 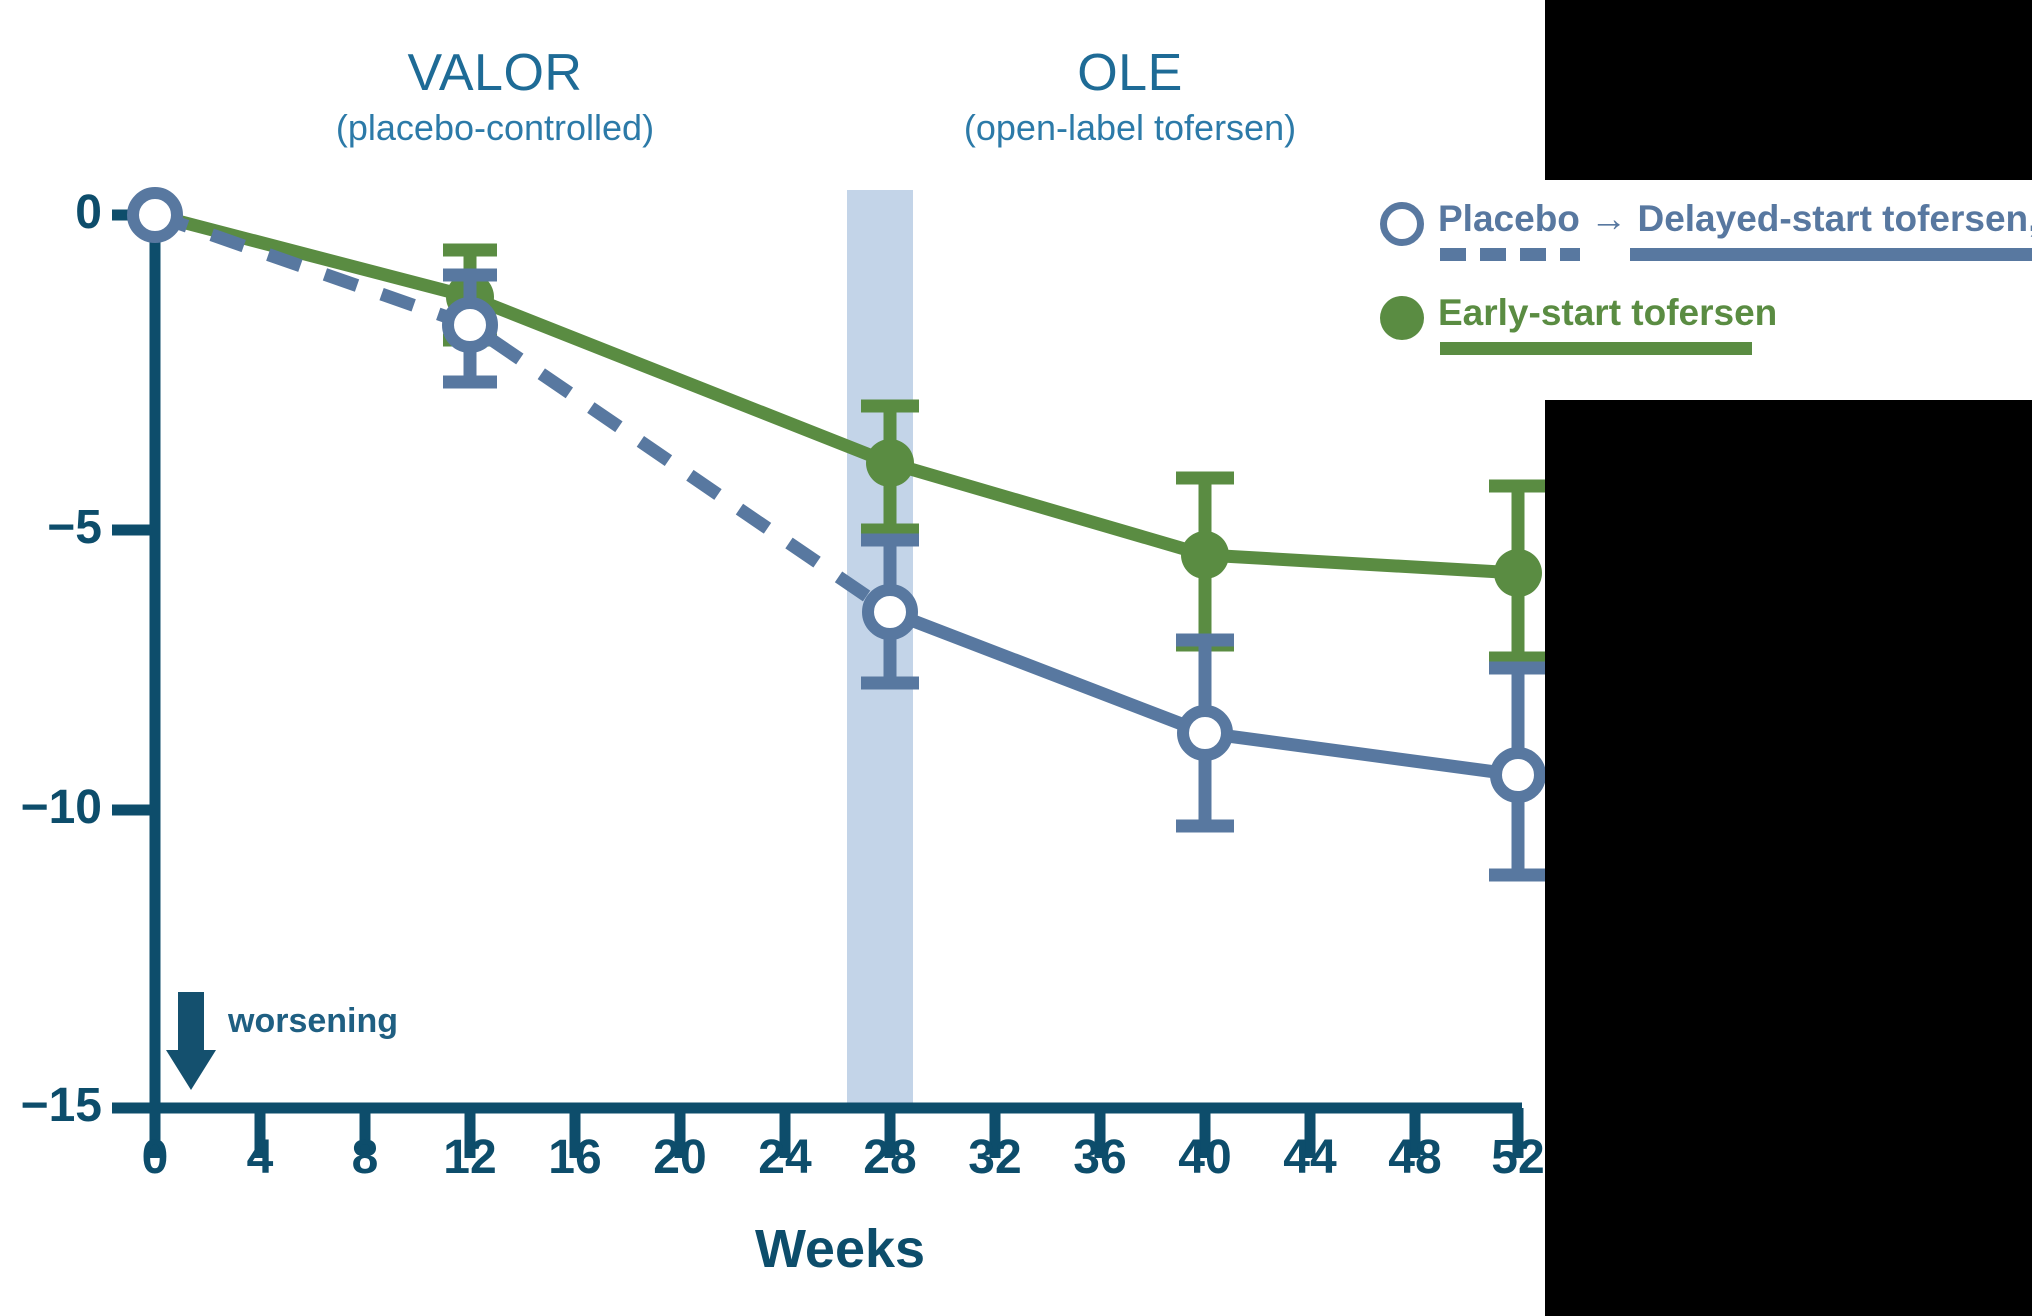 I want to click on panel-title-ole: OLE, so click(x=1130, y=73).